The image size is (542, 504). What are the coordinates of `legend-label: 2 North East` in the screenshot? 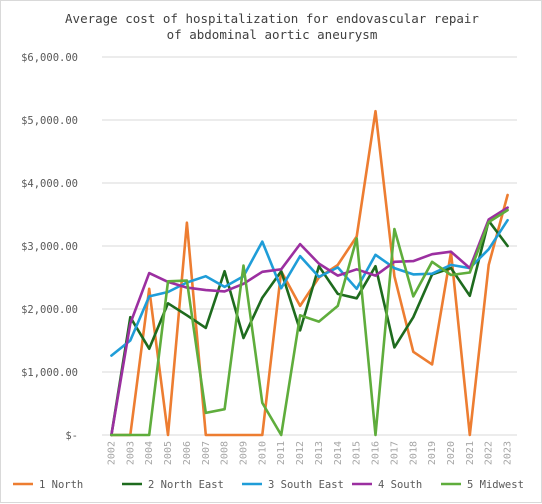 It's located at (186, 485).